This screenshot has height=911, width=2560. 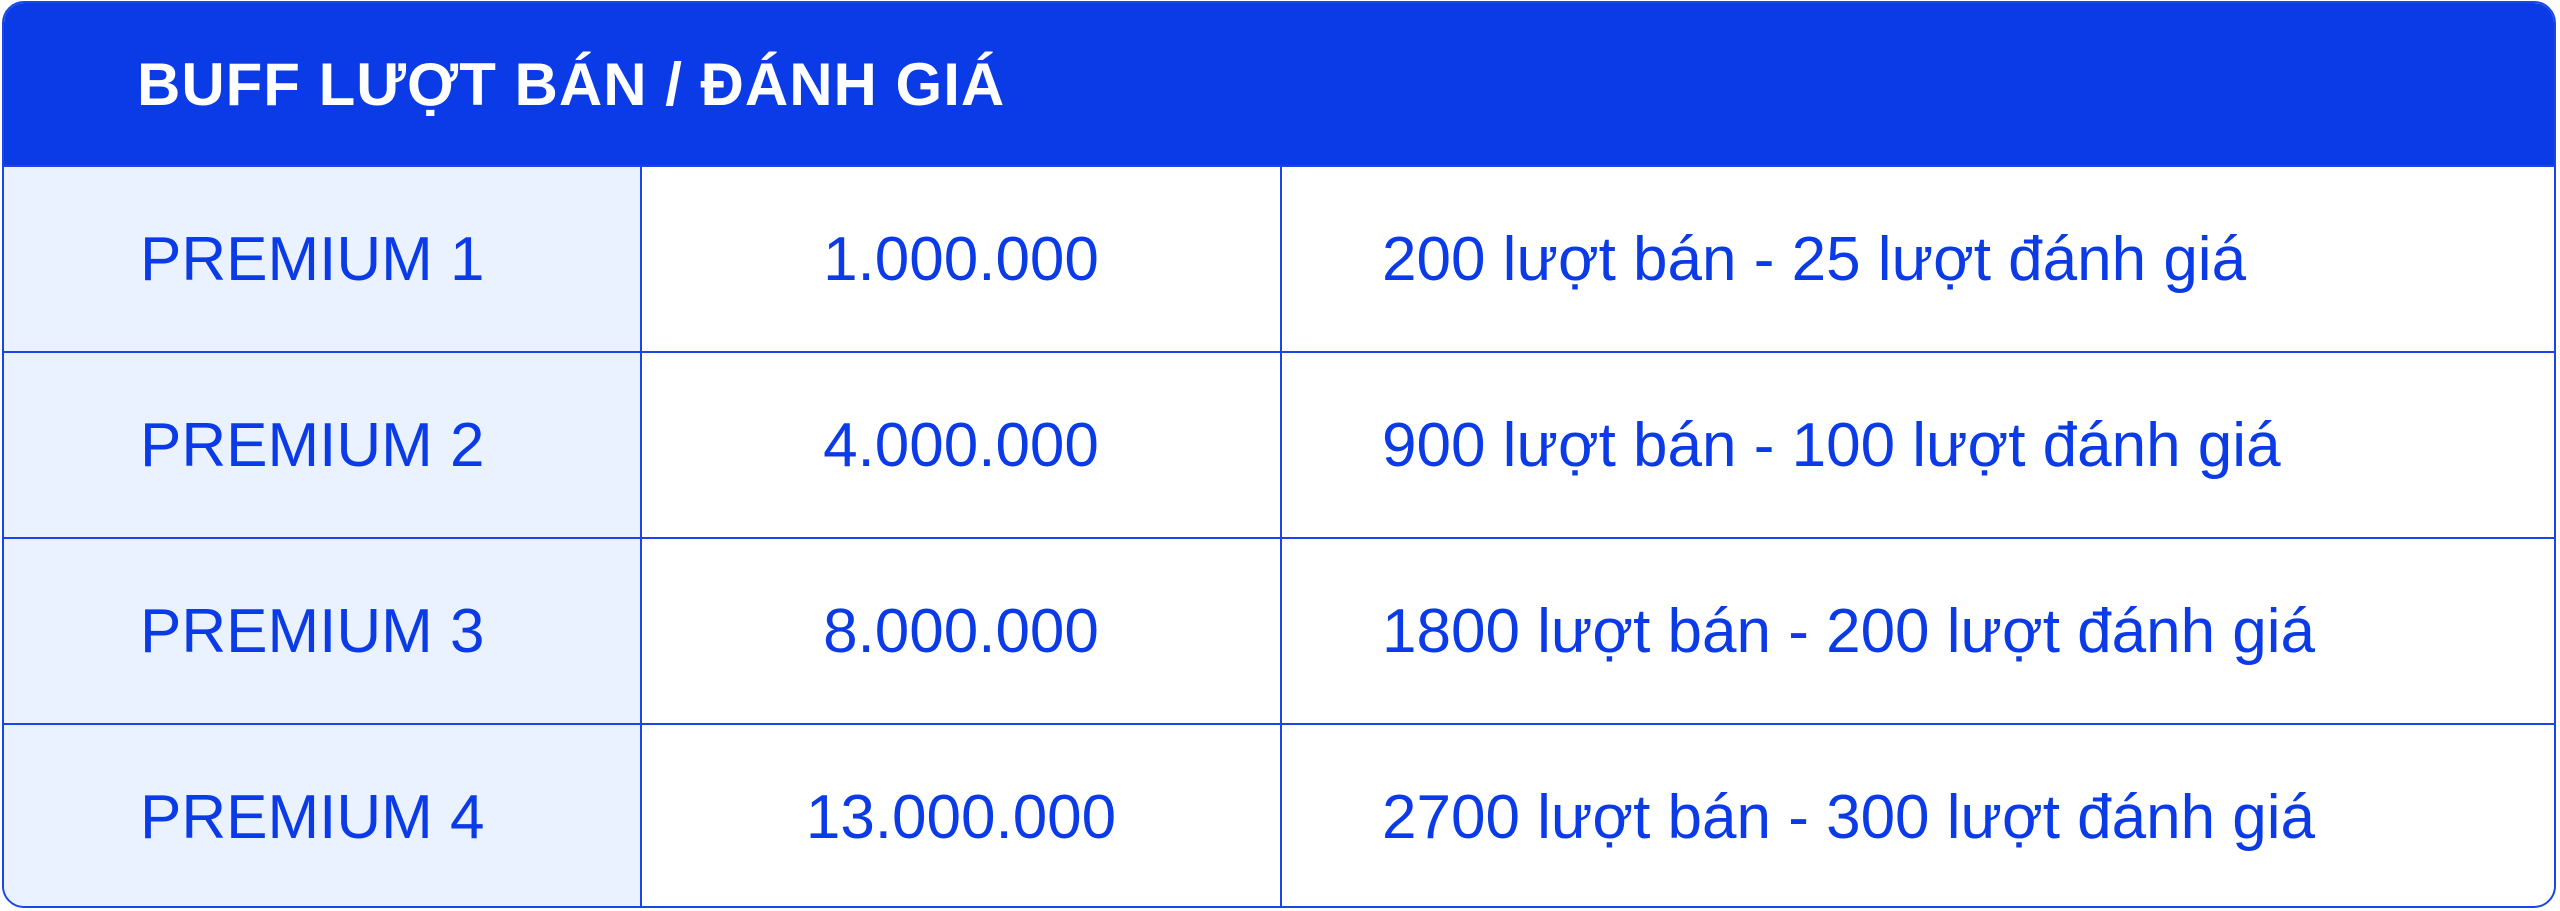 I want to click on plan-name: PREMIUM 4, so click(x=323, y=815).